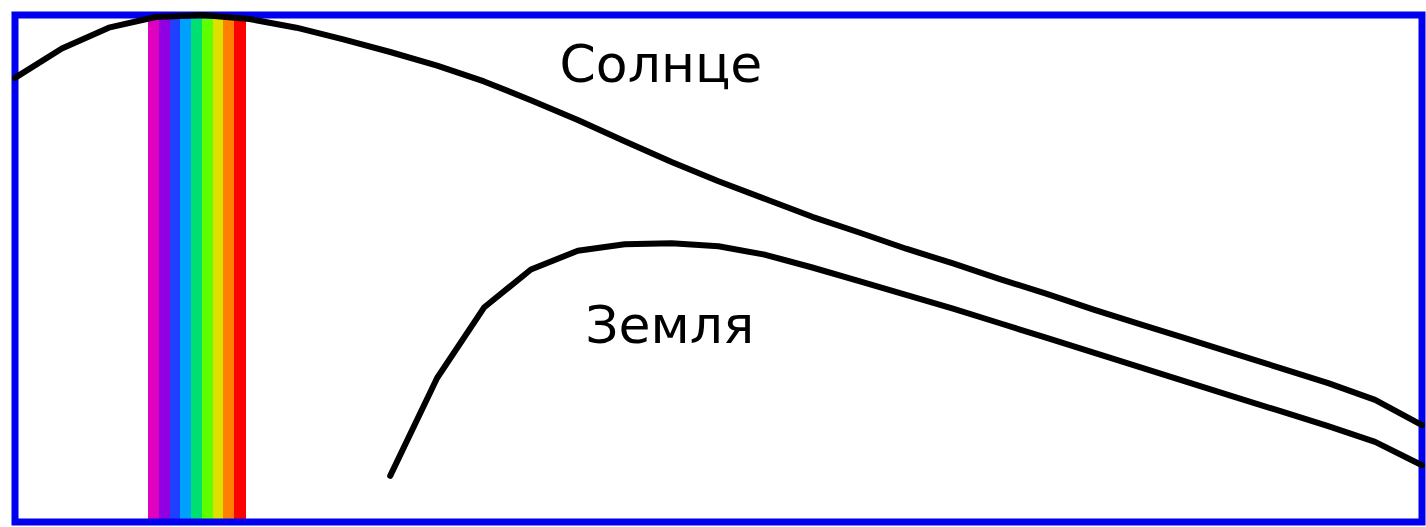 Image resolution: width=1426 pixels, height=527 pixels. Describe the element at coordinates (661, 64) in the screenshot. I see `series-label: Солнце` at that location.